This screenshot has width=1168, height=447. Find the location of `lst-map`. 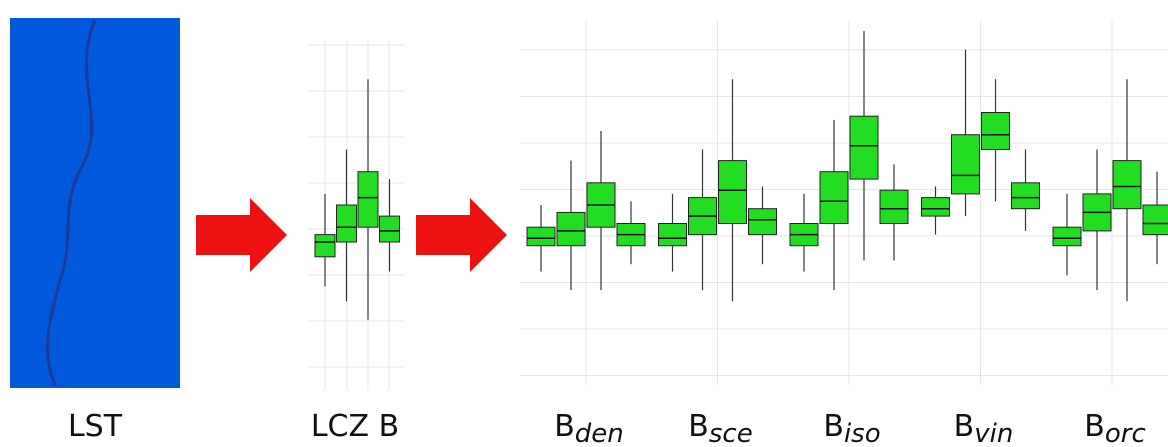

lst-map is located at coordinates (95, 203).